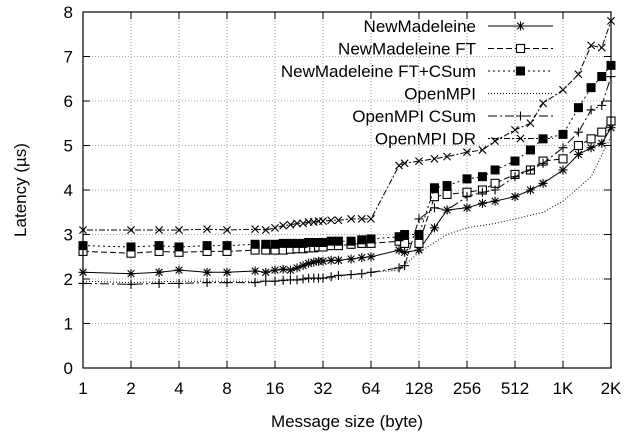  Describe the element at coordinates (611, 388) in the screenshot. I see `x-tick-label: 2K` at that location.